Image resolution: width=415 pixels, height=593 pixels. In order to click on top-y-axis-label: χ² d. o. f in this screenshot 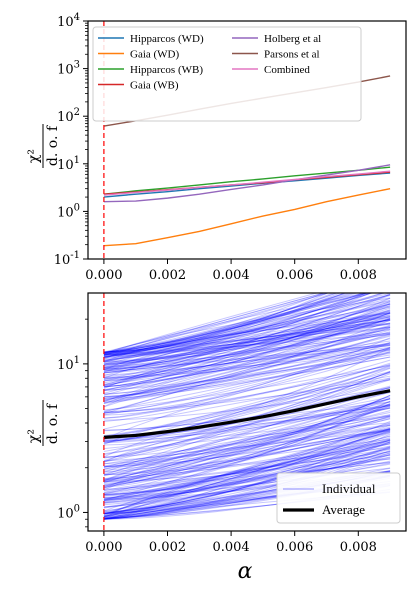, I will do `click(43, 146)`.